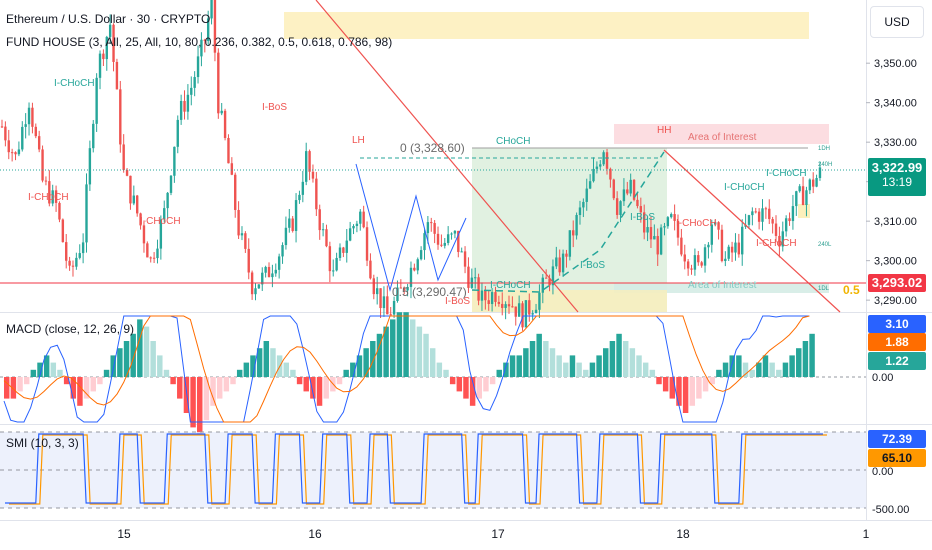  I want to click on structure-label: I-BoS, so click(457, 301).